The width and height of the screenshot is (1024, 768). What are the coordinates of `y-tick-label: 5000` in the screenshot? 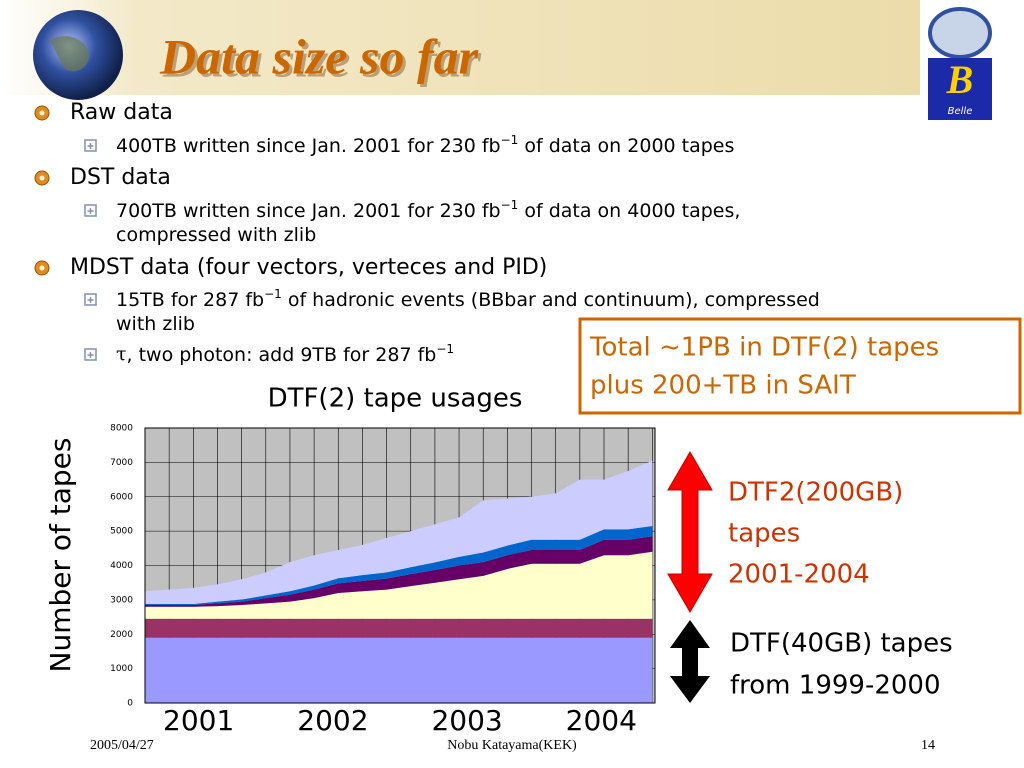 It's located at (121, 532).